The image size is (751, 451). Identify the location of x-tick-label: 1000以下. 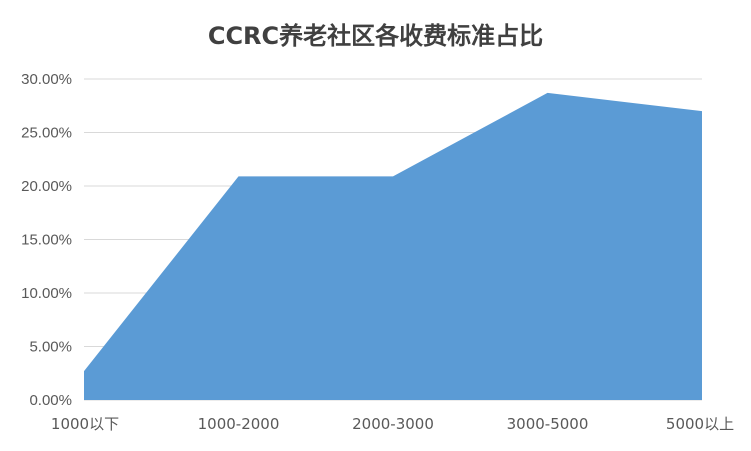
(85, 424).